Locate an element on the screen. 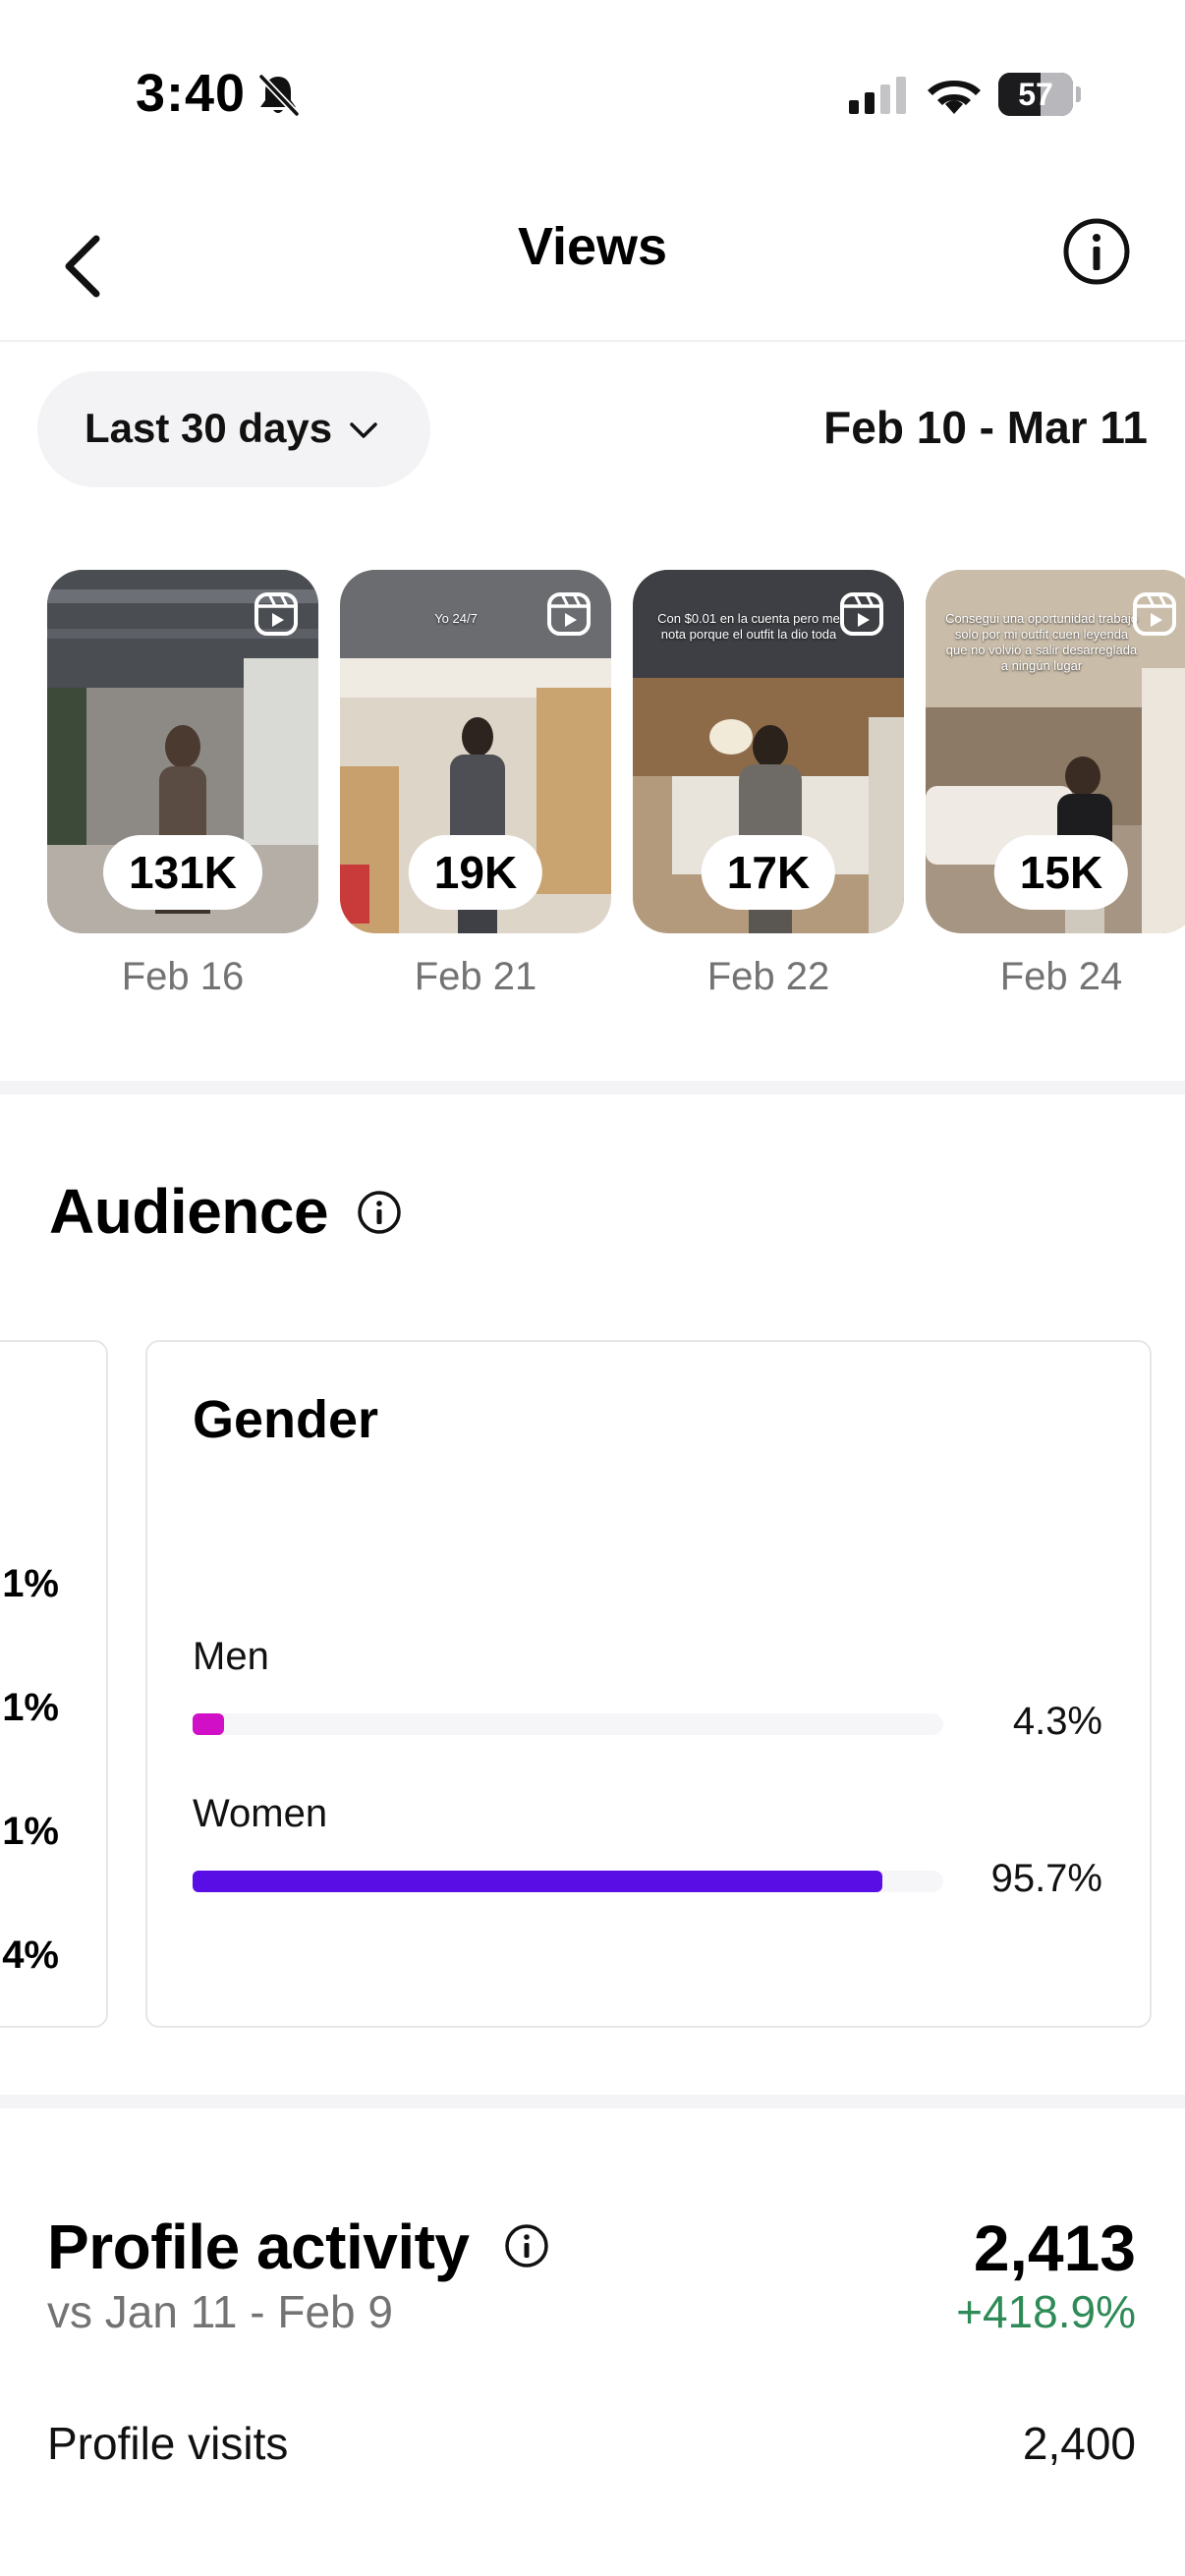 The width and height of the screenshot is (1185, 2576). gender-card-title: Gender is located at coordinates (286, 1419).